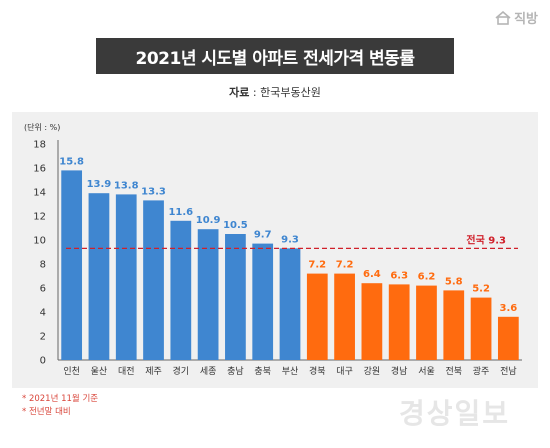 Image resolution: width=550 pixels, height=448 pixels. Describe the element at coordinates (290, 371) in the screenshot. I see `category-label: 부산` at that location.